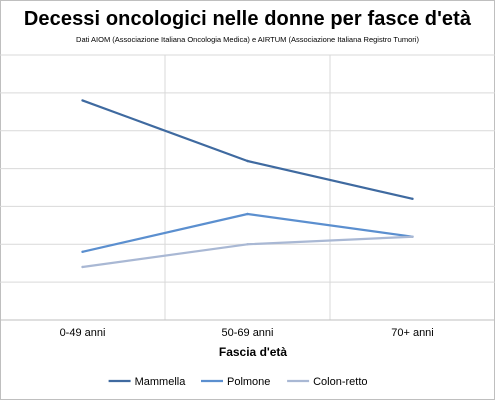 Image resolution: width=495 pixels, height=400 pixels. I want to click on legend-label: Colon-retto, so click(340, 382).